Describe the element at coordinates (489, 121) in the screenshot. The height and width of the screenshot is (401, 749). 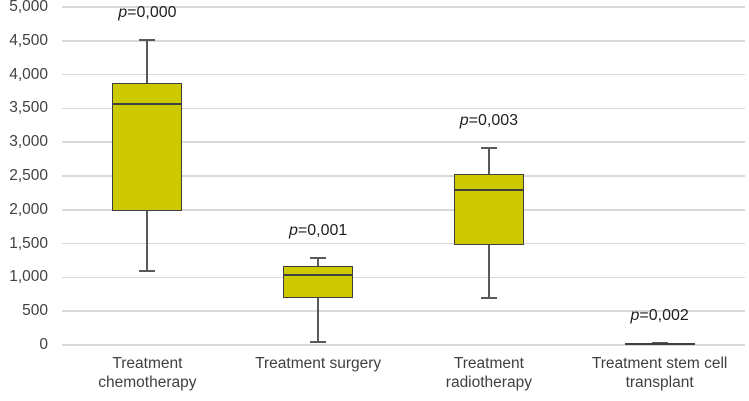
I see `p-value-label: p=0,003` at that location.